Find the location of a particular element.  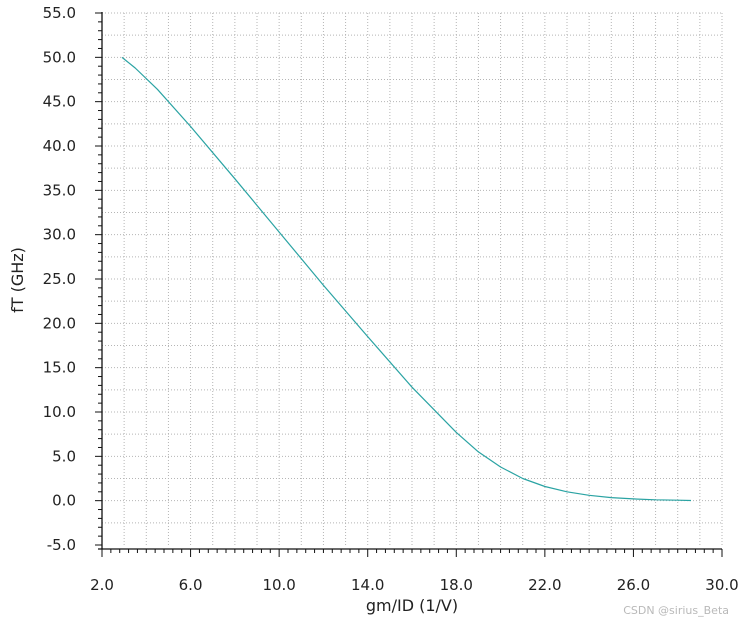

y-tick-label: 10.0 is located at coordinates (59, 412).